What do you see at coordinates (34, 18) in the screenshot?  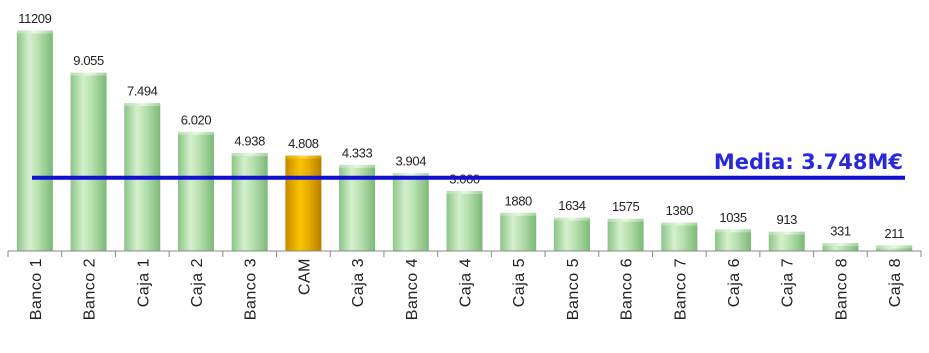 I see `value-label: 11209` at bounding box center [34, 18].